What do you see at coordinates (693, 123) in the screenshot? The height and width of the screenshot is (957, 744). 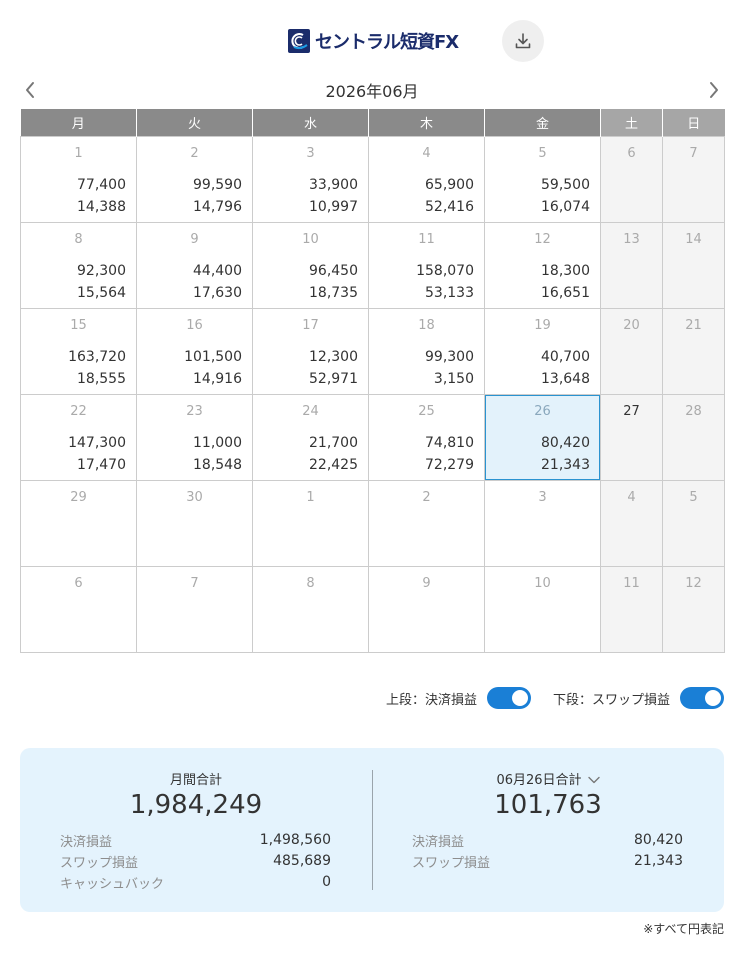 I see `weekday-sun: 日` at bounding box center [693, 123].